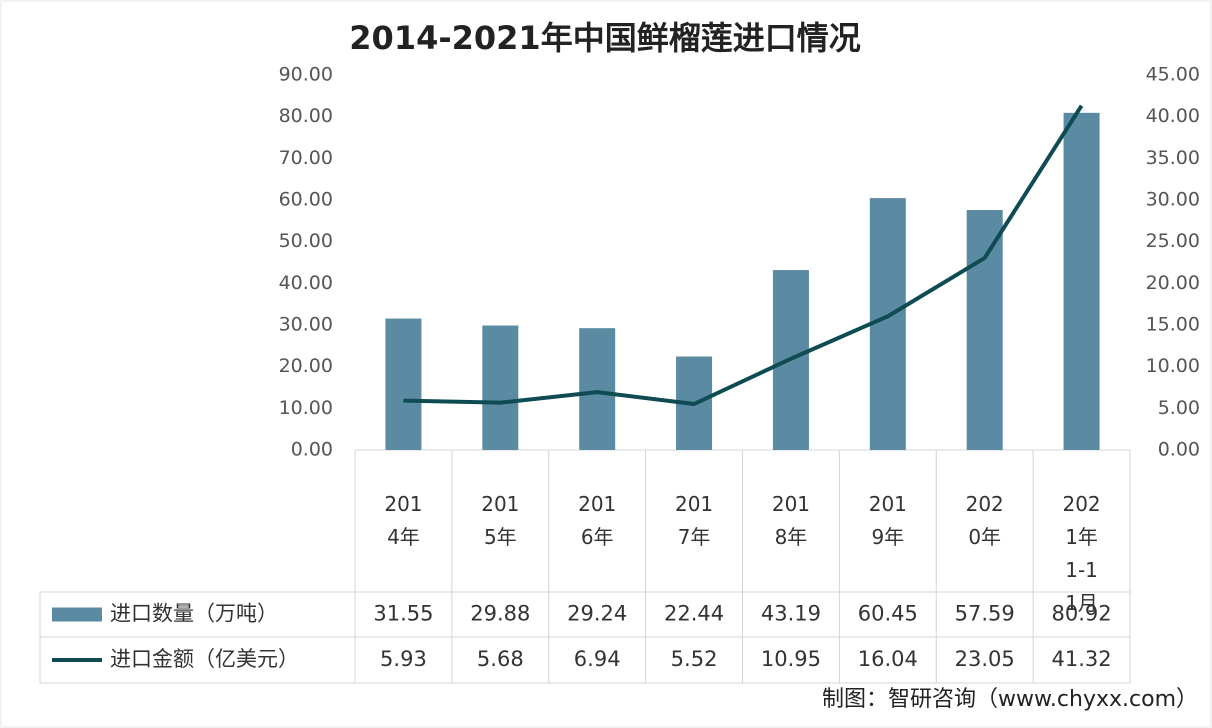 The height and width of the screenshot is (728, 1212). I want to click on y-tick-label: 70.00, so click(306, 158).